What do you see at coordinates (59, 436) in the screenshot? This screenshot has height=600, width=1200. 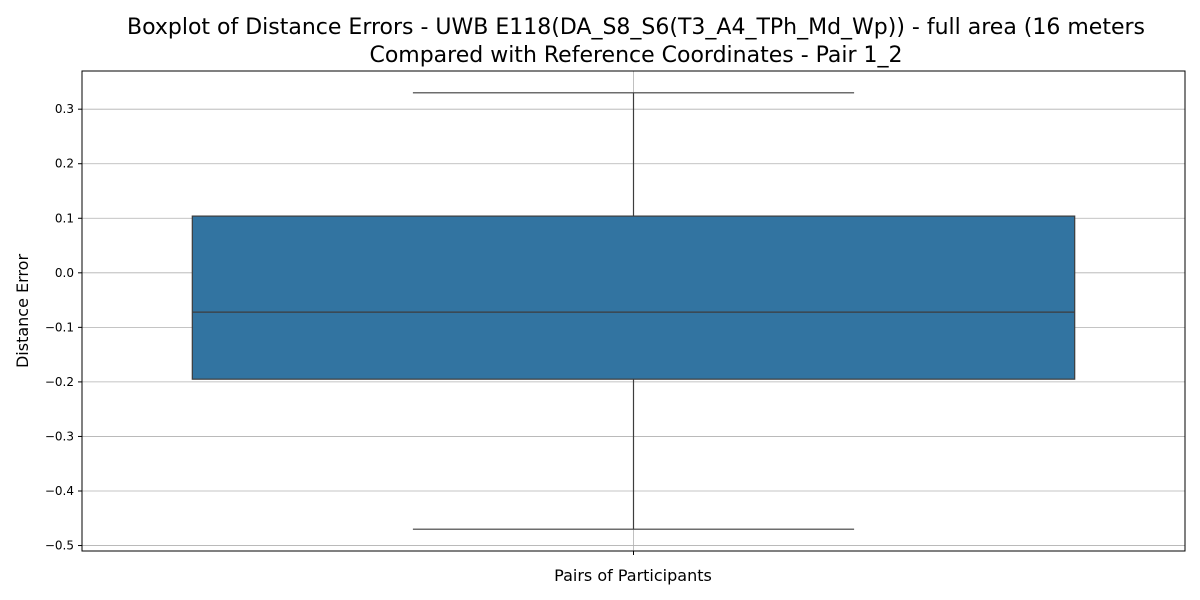 I see `y-tick-label: −0.3` at bounding box center [59, 436].